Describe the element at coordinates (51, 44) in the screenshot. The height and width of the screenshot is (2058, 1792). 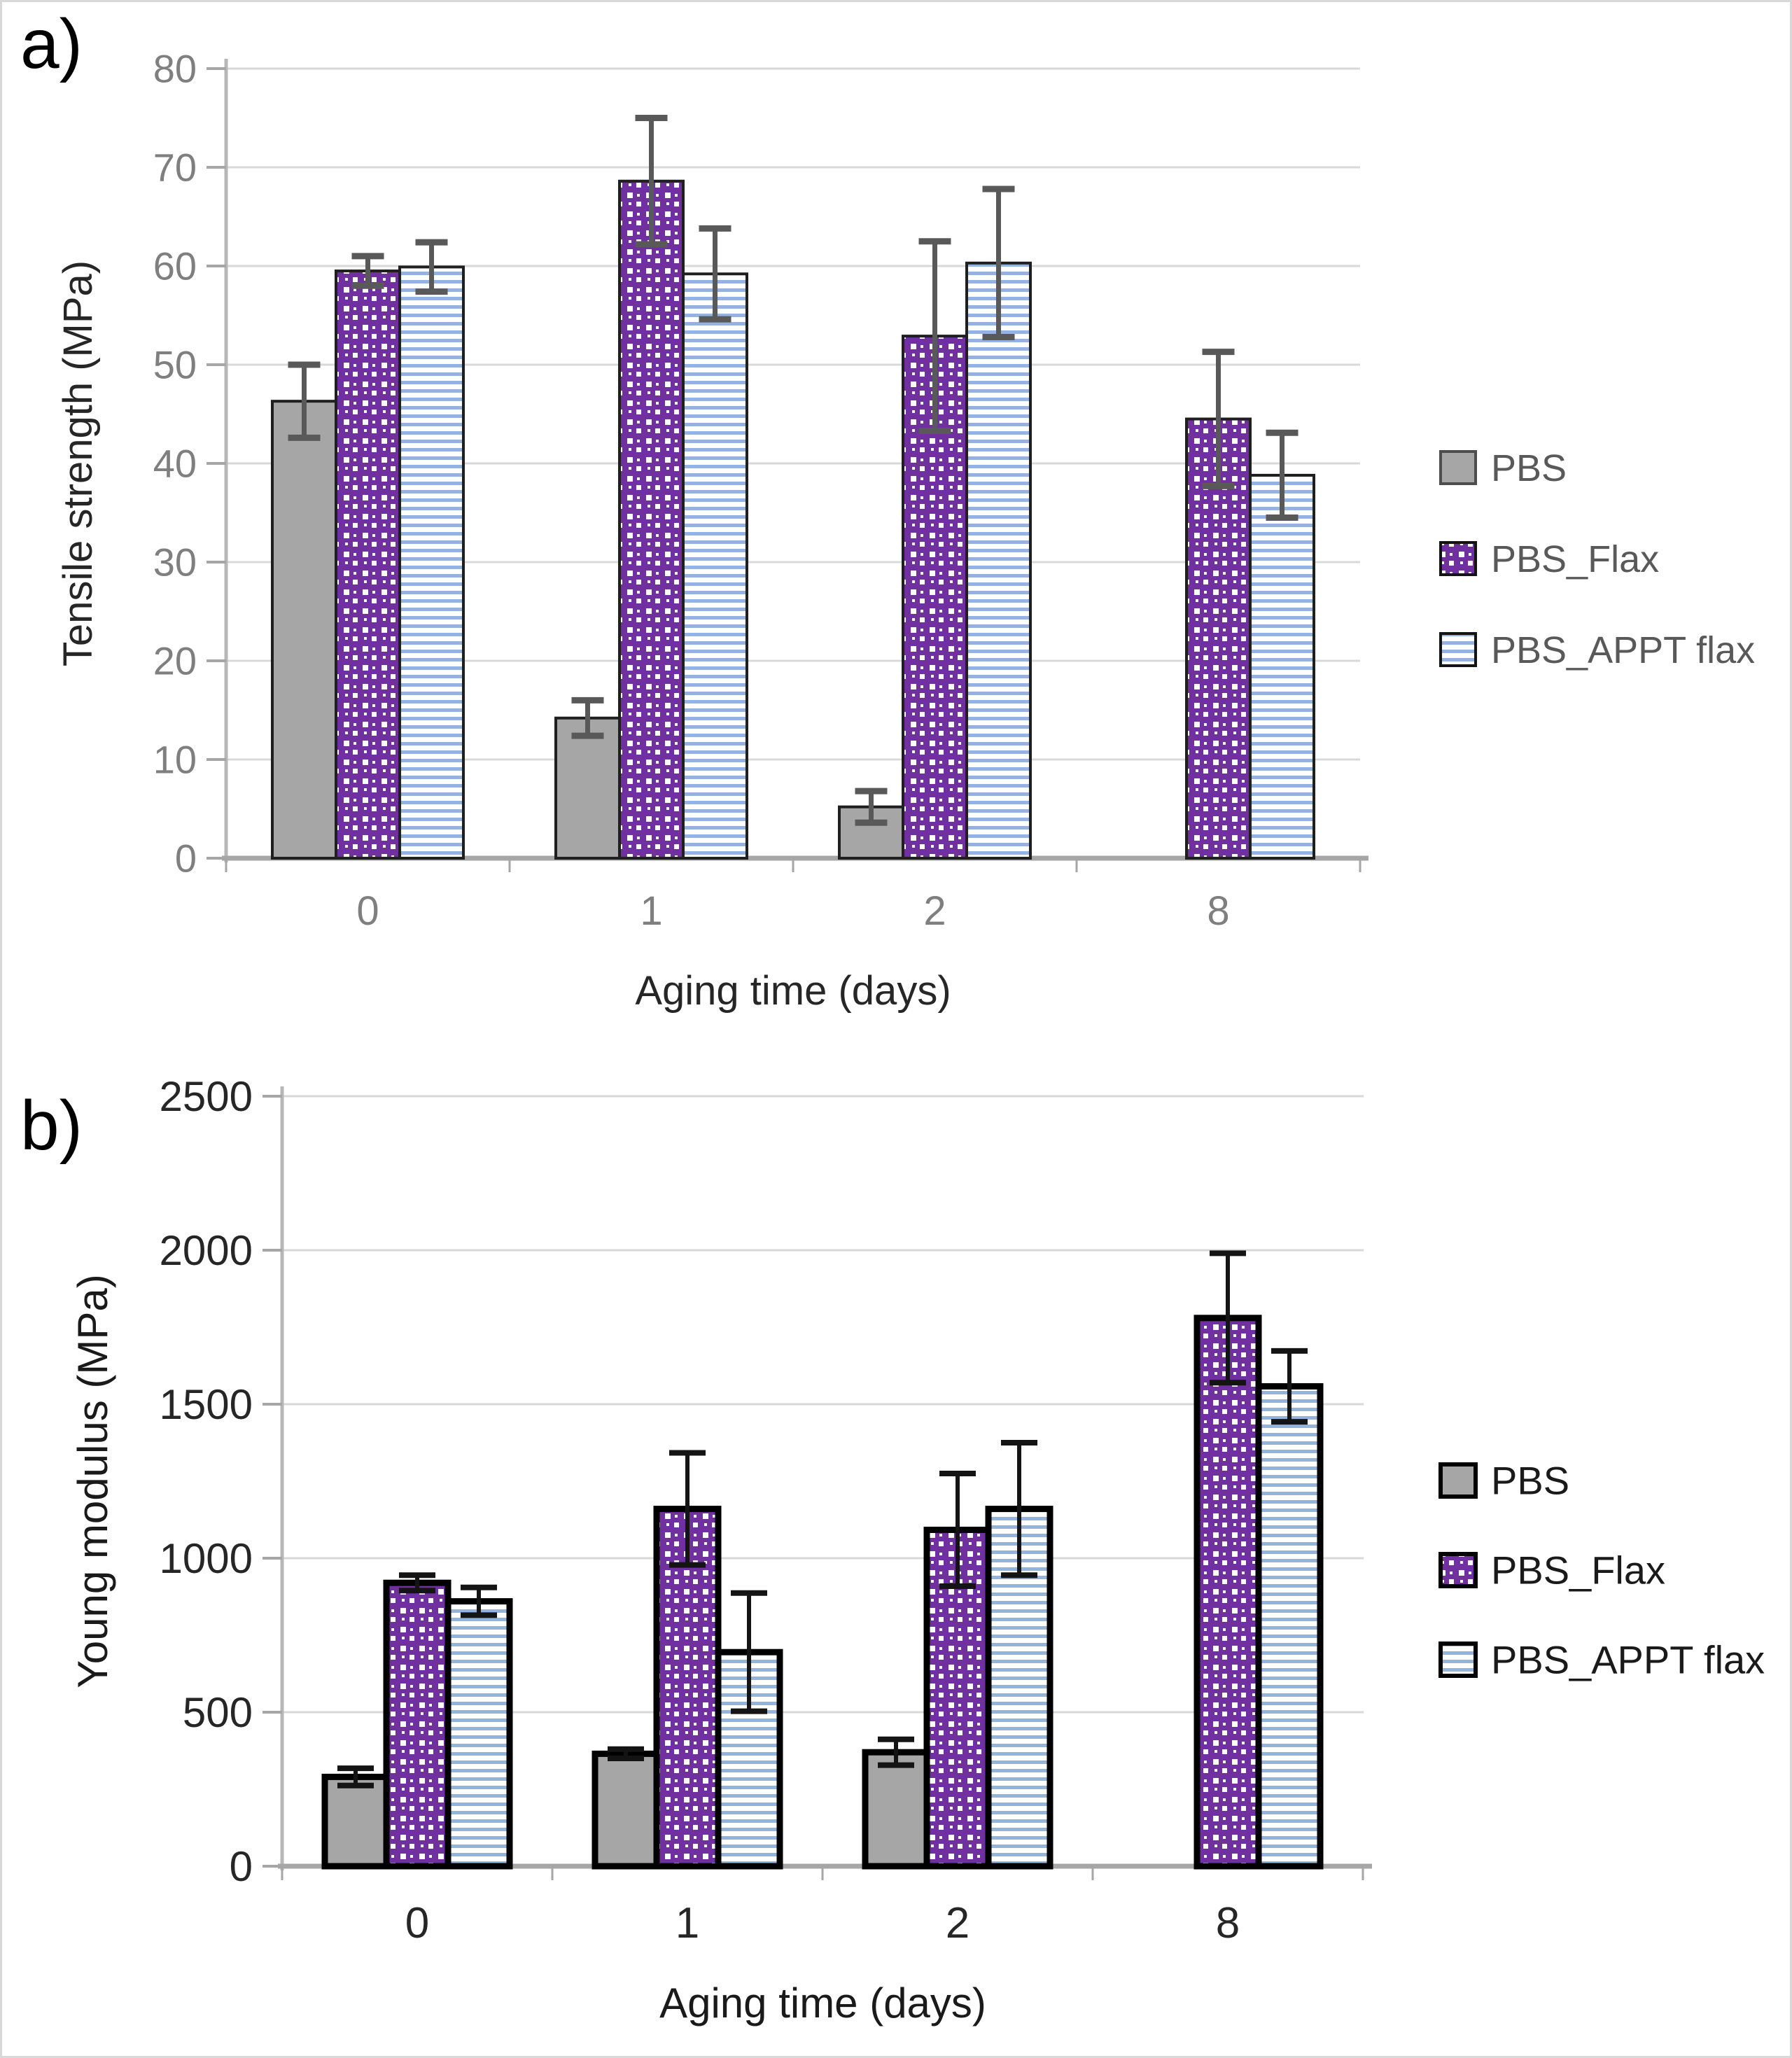
I see `panel-a-label: a)` at that location.